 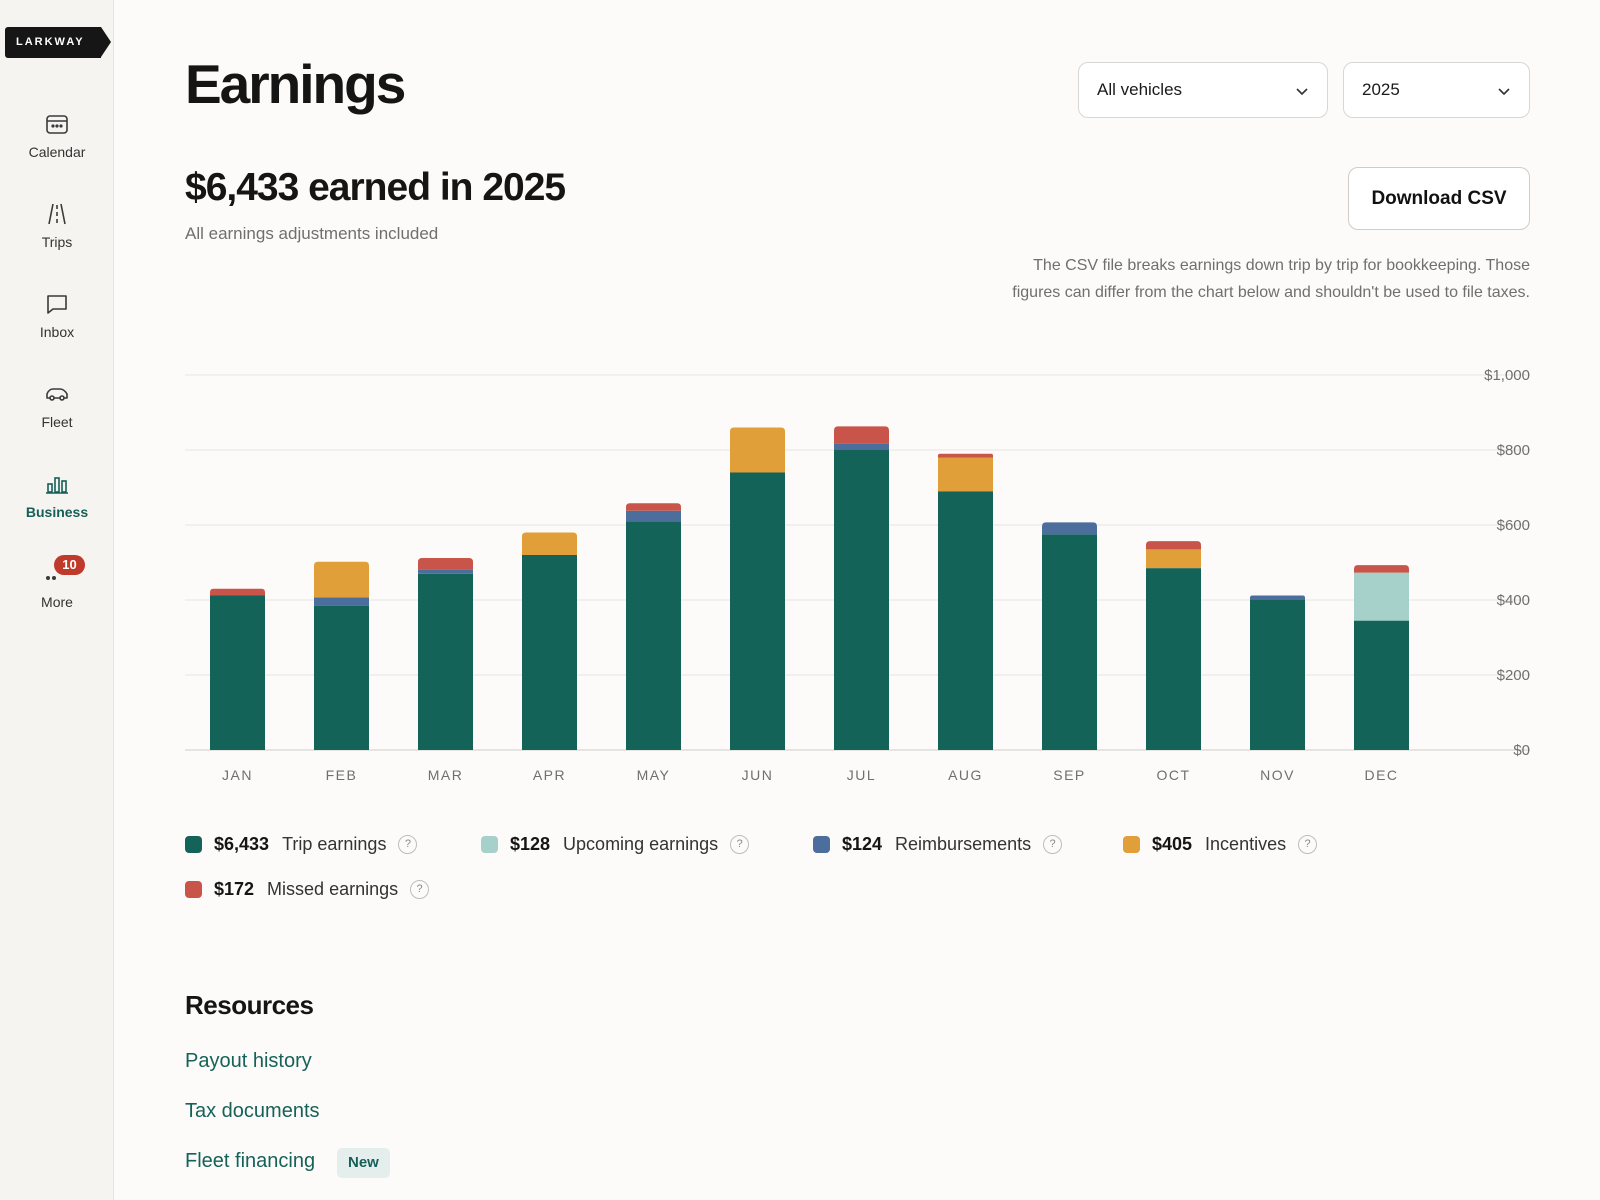 What do you see at coordinates (301, 844) in the screenshot?
I see `legend-item-trip-earnings: $6,433 Trip earnings ?` at bounding box center [301, 844].